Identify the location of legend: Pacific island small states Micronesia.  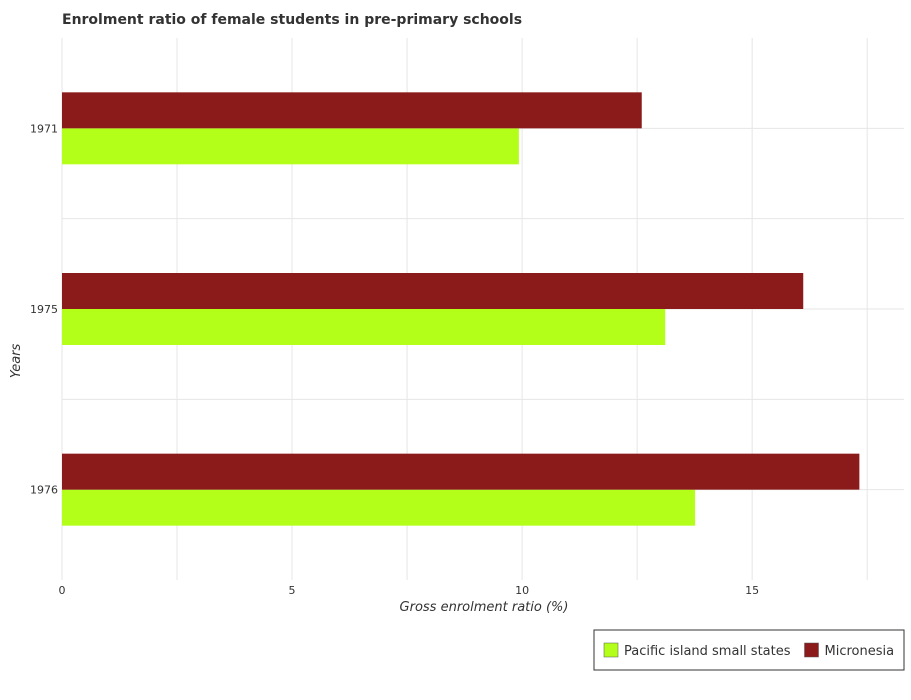
(749, 650).